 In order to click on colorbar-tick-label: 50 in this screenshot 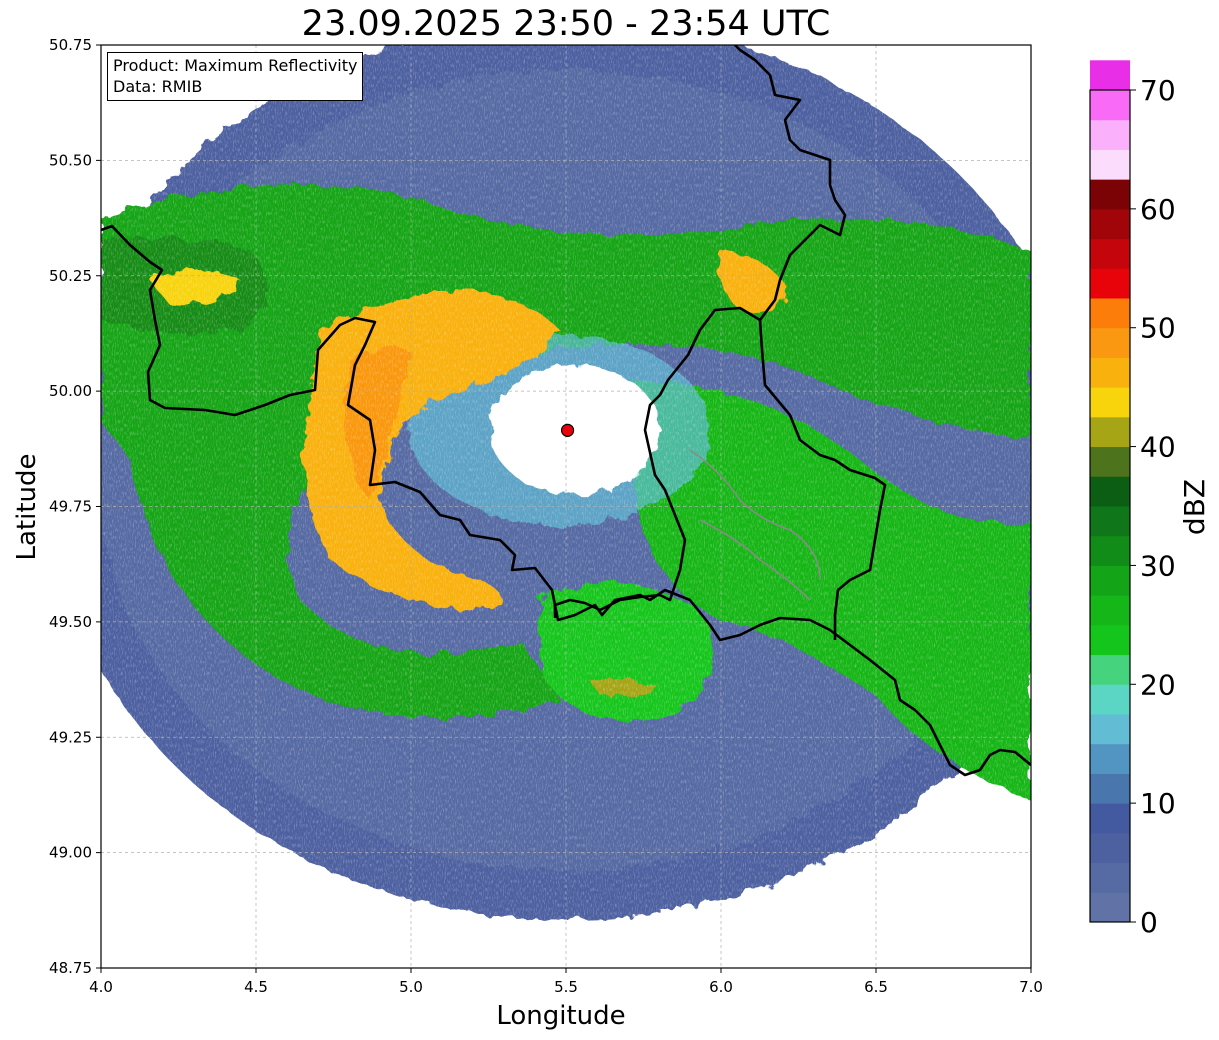, I will do `click(1158, 328)`.